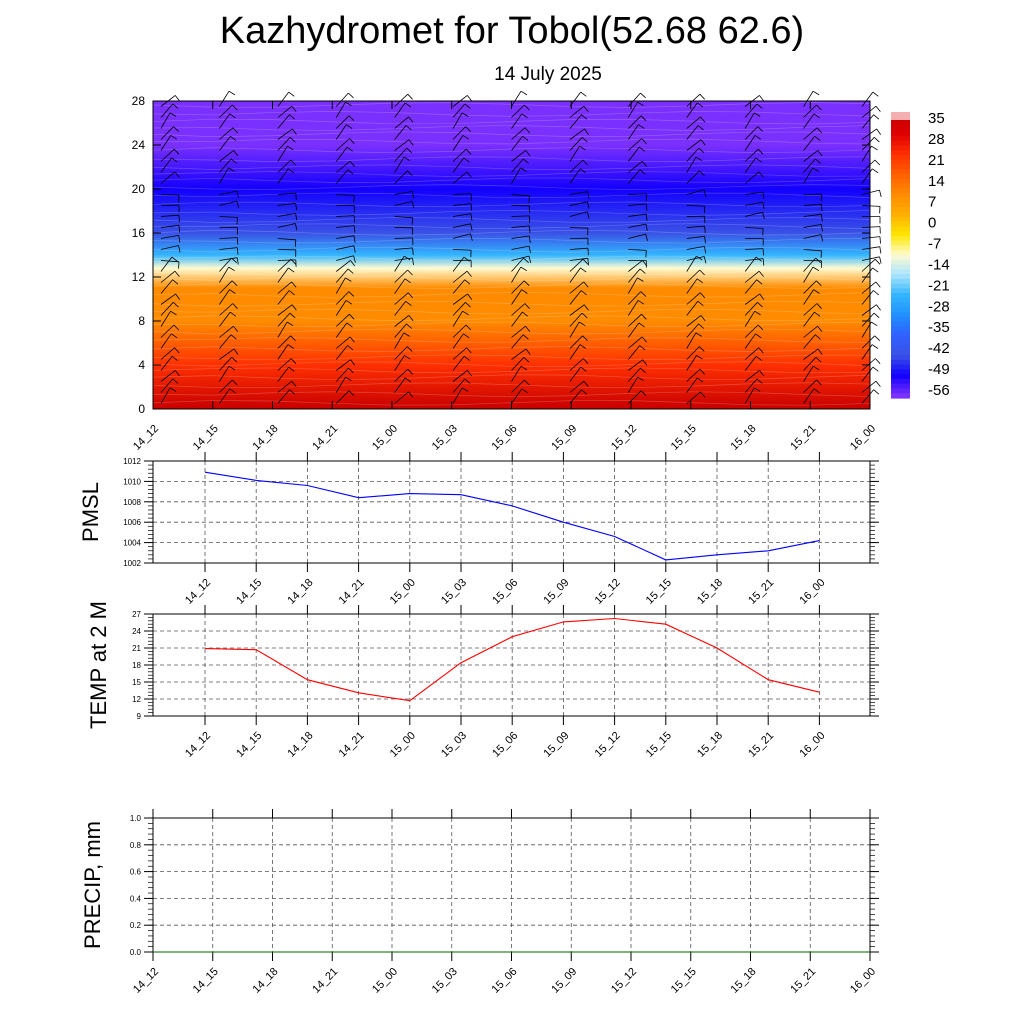  Describe the element at coordinates (141, 321) in the screenshot. I see `y-tick-label: 8` at that location.